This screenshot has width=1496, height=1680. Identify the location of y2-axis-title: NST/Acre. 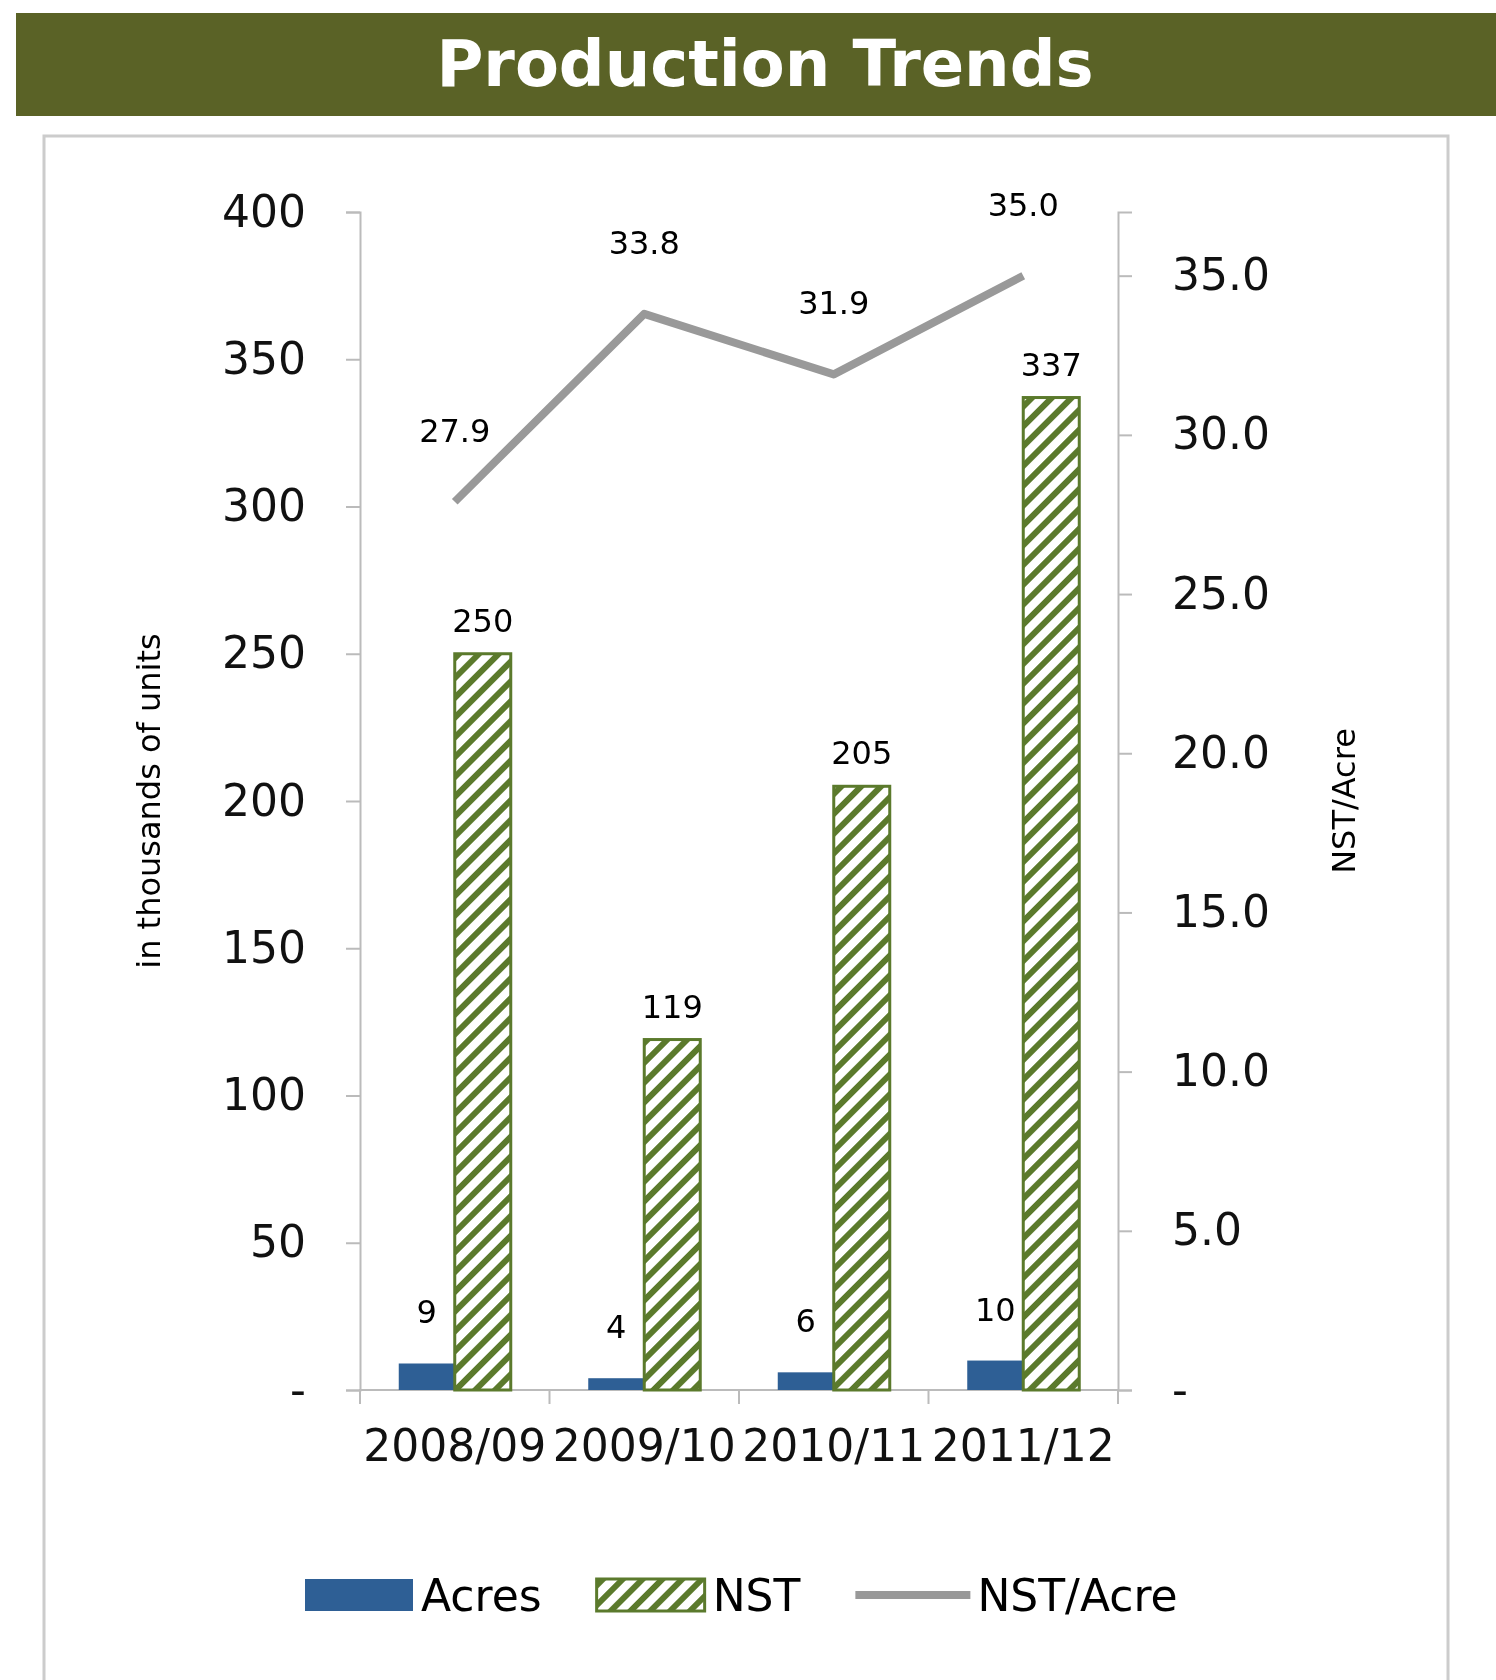
(1344, 801).